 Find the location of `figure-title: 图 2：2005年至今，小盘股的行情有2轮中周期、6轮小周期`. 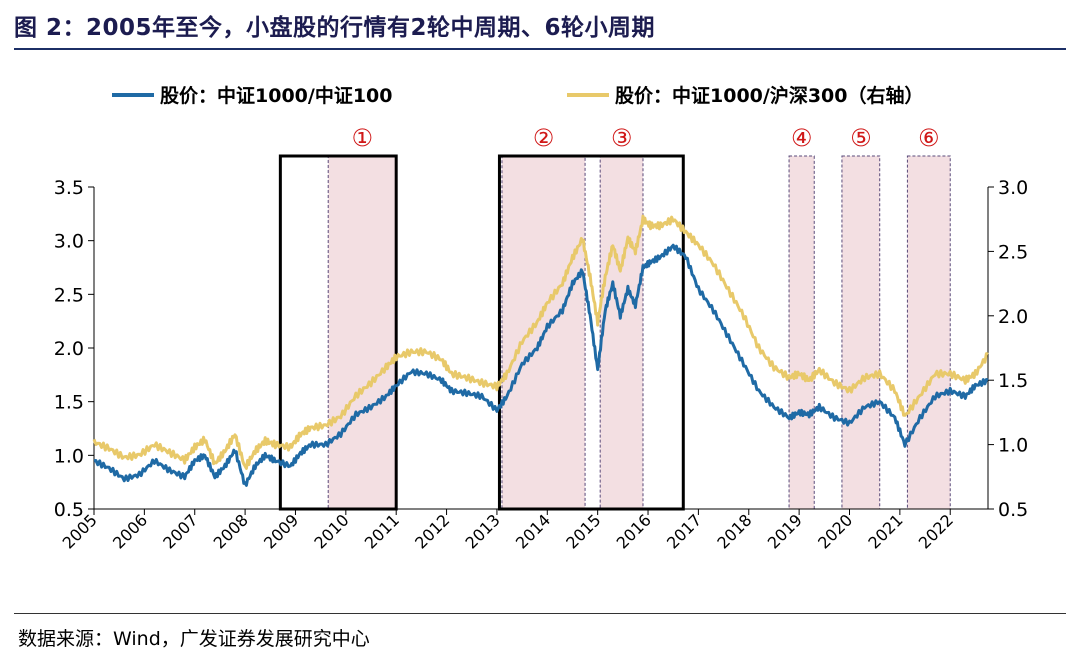

figure-title: 图 2：2005年至今，小盘股的行情有2轮中周期、6轮小周期 is located at coordinates (335, 28).